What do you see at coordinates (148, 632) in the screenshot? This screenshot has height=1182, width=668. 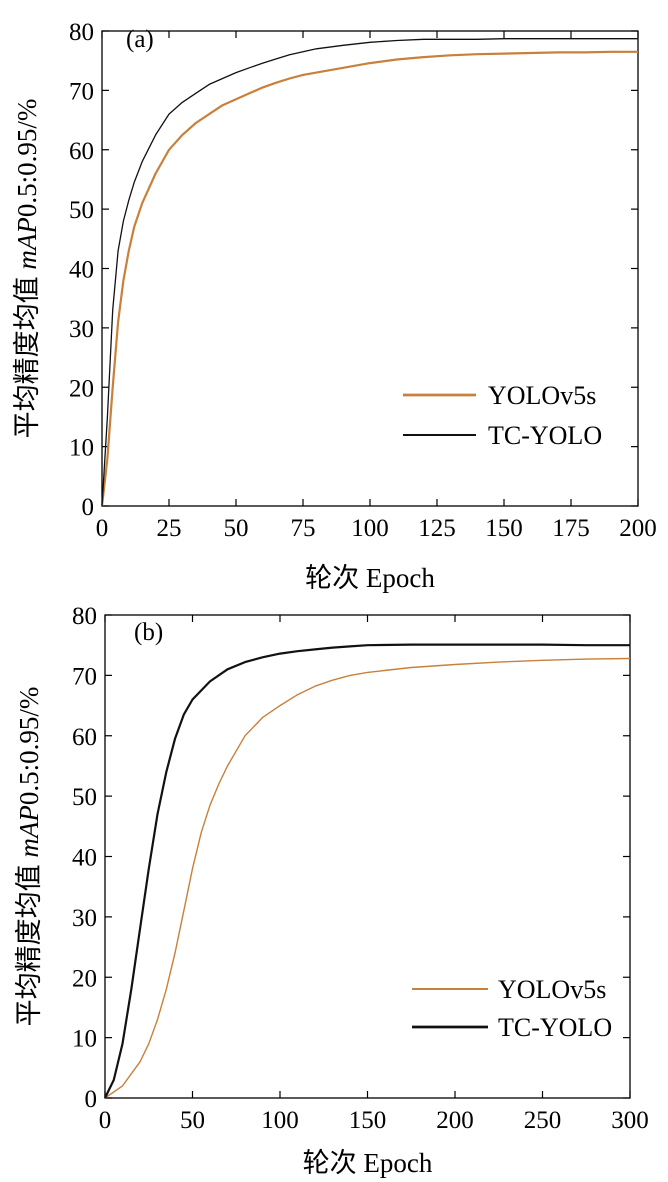 I see `panel-label: (b)` at bounding box center [148, 632].